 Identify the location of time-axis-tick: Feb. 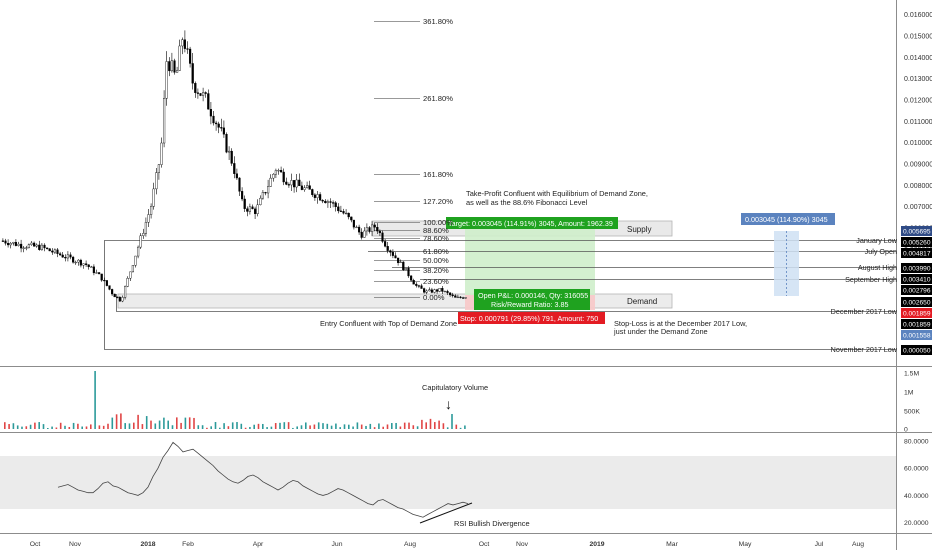
(188, 544).